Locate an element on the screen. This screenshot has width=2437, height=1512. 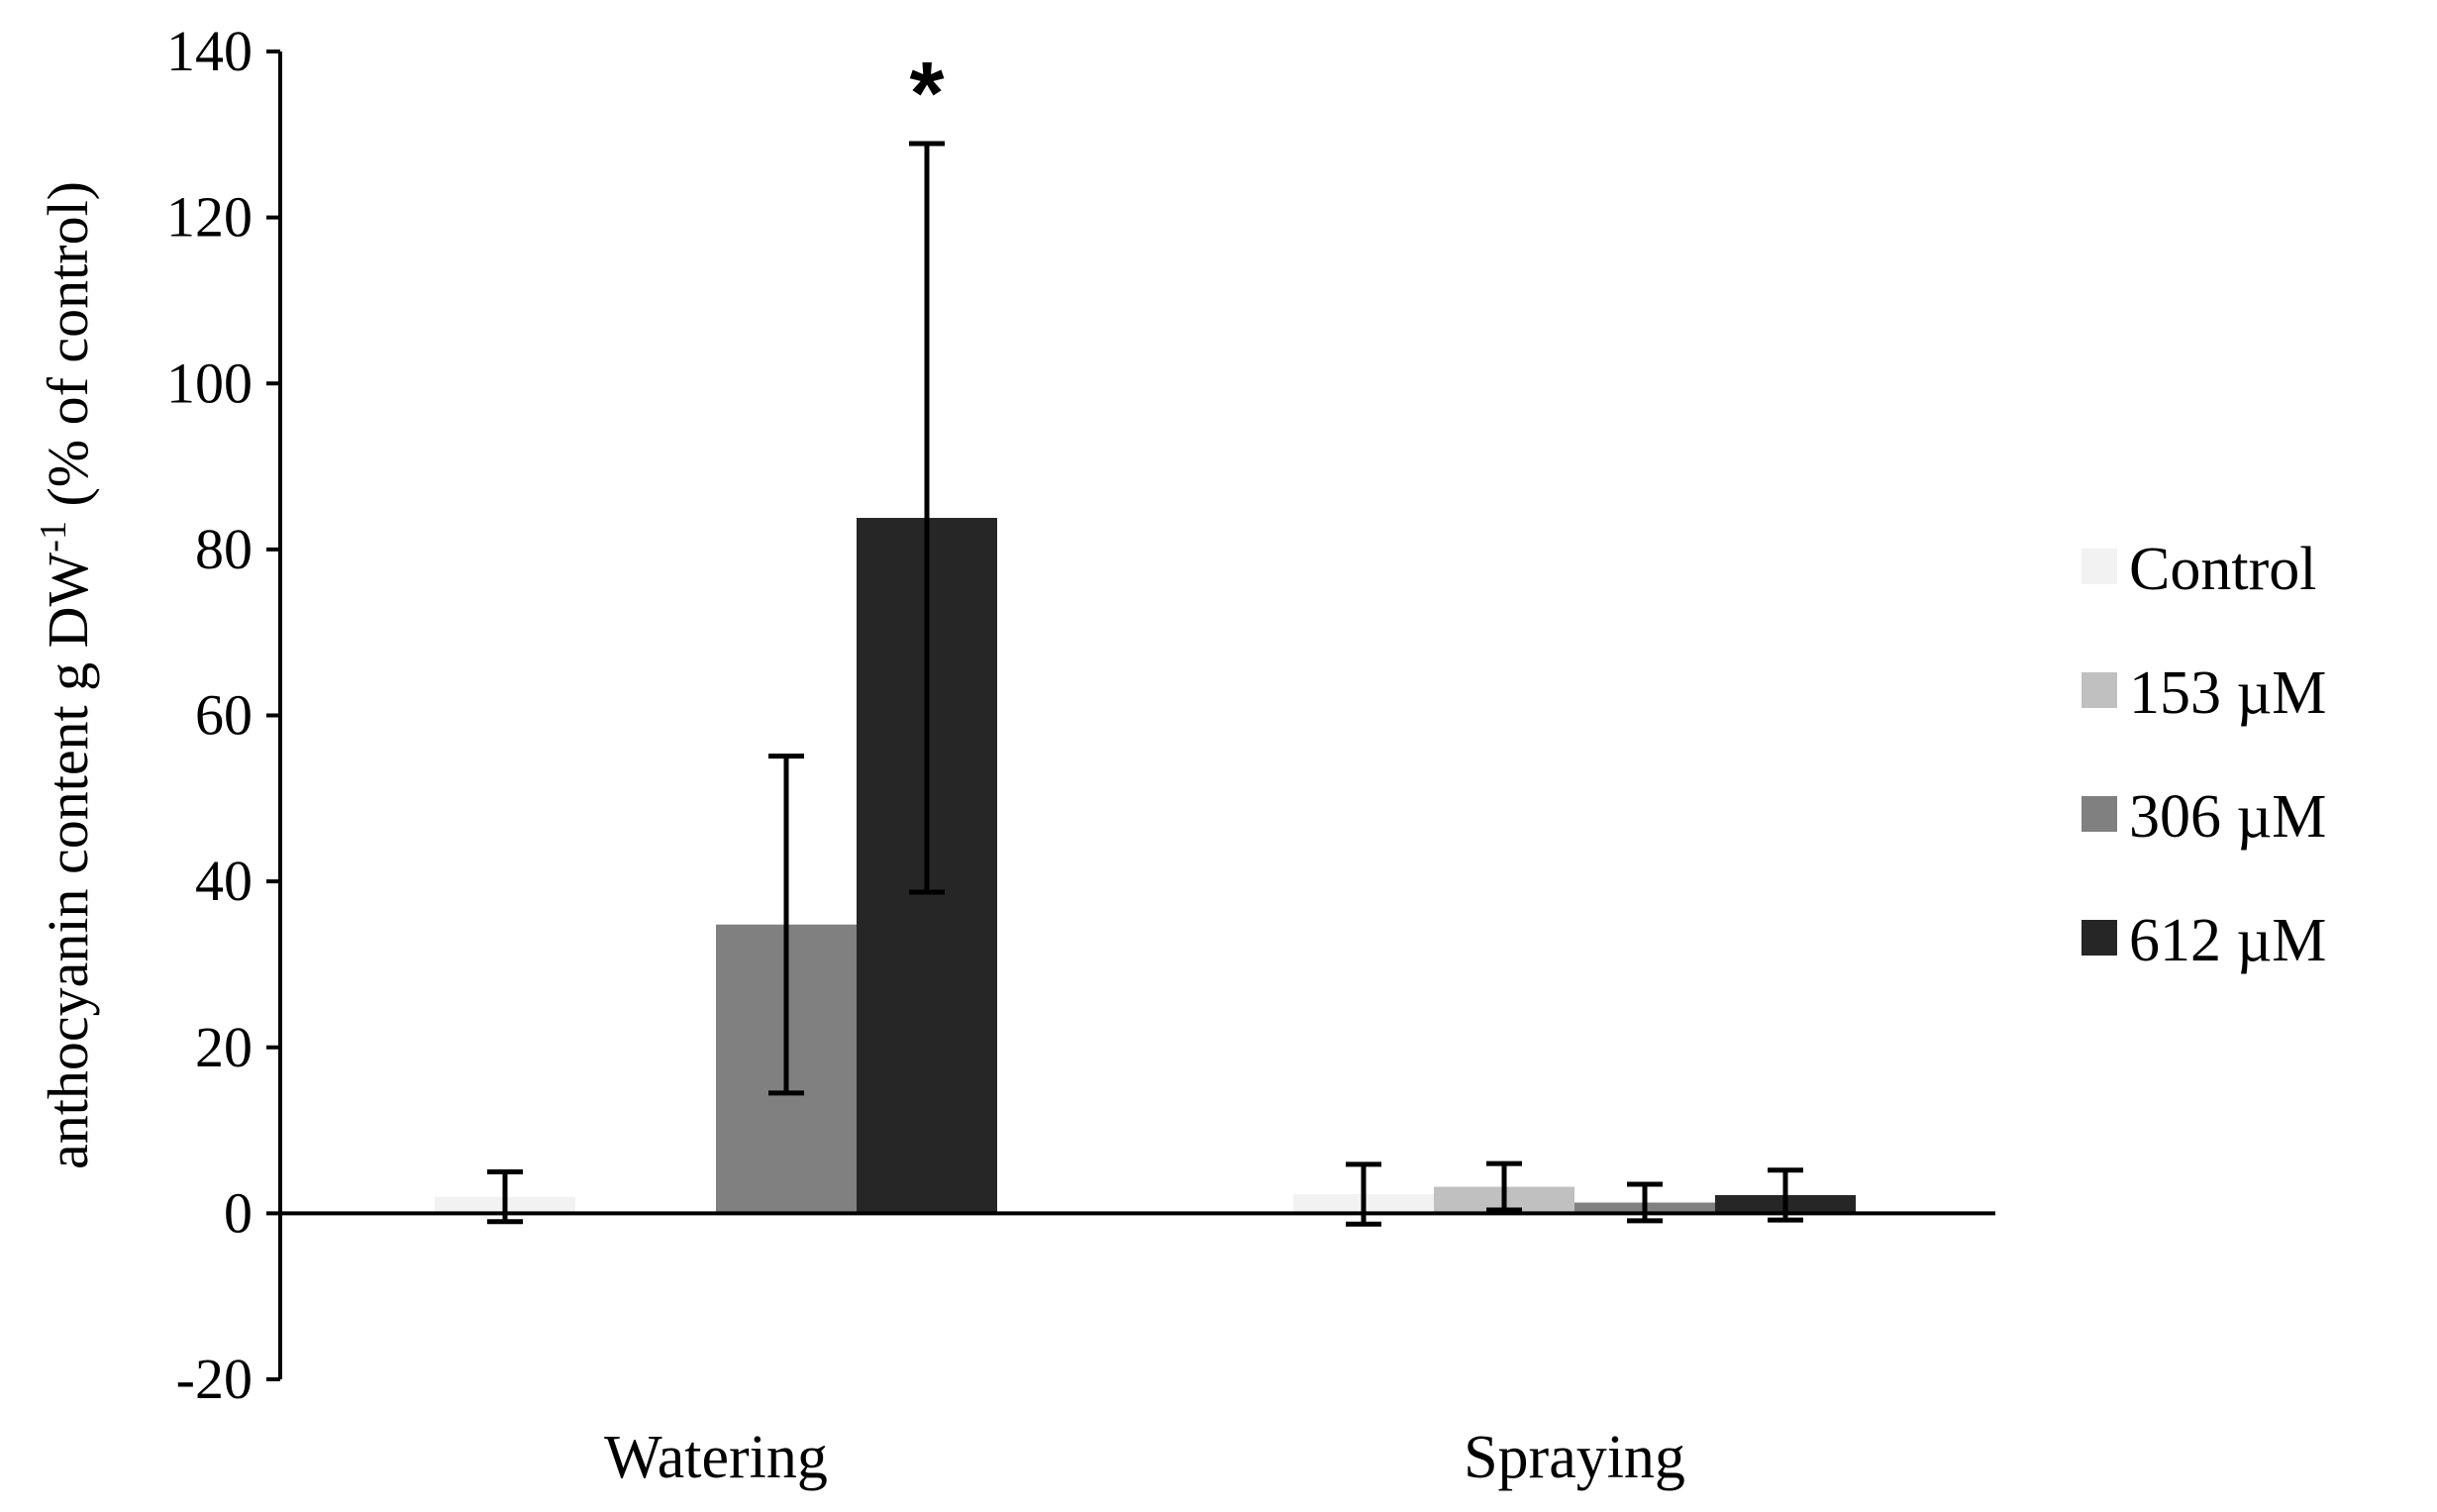
y-tick-label: 100 is located at coordinates (209, 383).